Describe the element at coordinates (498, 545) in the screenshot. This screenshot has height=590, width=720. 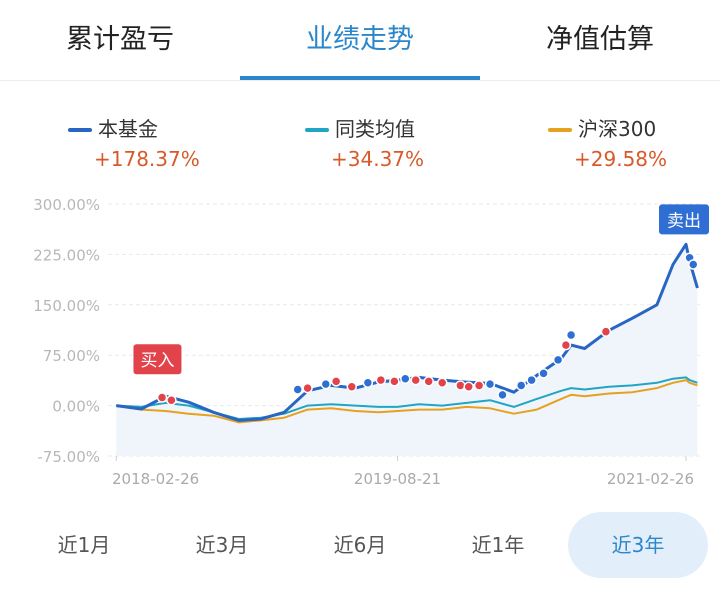
I see `range-1-year: 近1年` at that location.